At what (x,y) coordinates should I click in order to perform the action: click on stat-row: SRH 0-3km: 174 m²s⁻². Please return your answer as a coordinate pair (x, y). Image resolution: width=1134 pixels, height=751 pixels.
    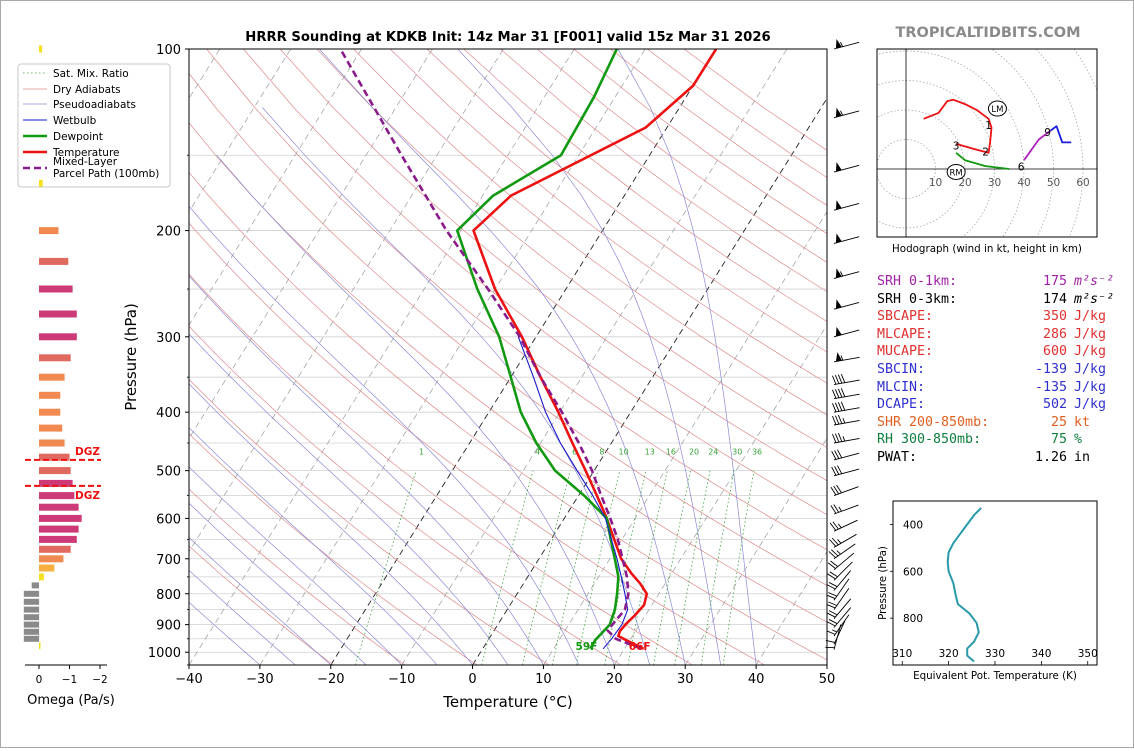
    Looking at the image, I should click on (997, 300).